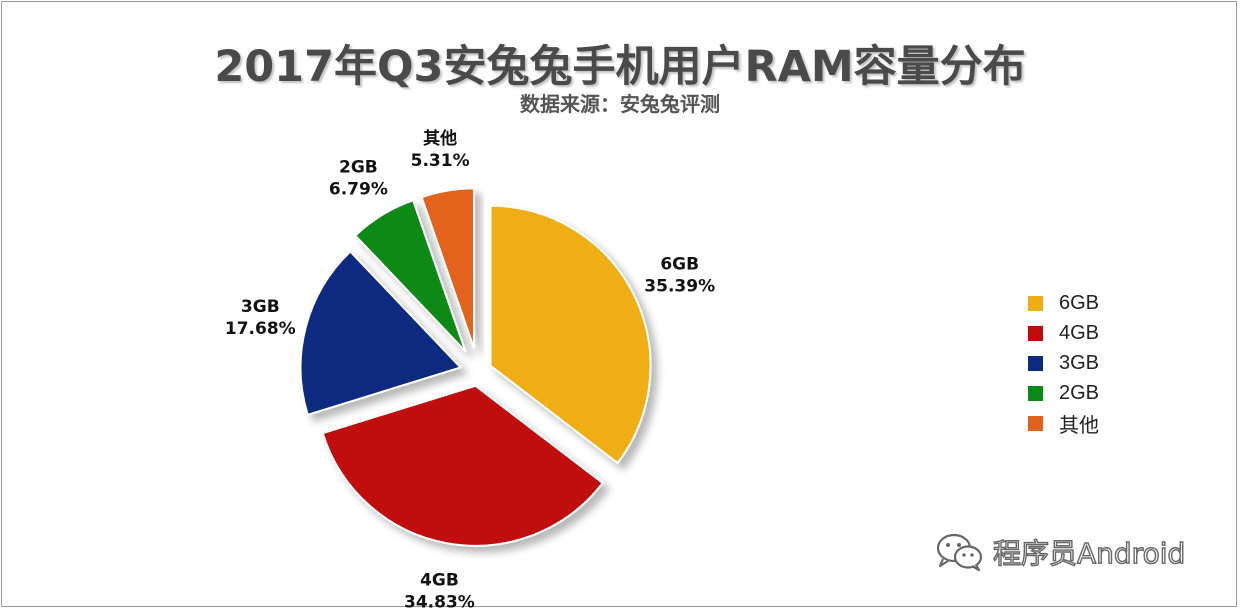 The width and height of the screenshot is (1240, 610). What do you see at coordinates (440, 138) in the screenshot?
I see `slice-category-其他: 其他` at bounding box center [440, 138].